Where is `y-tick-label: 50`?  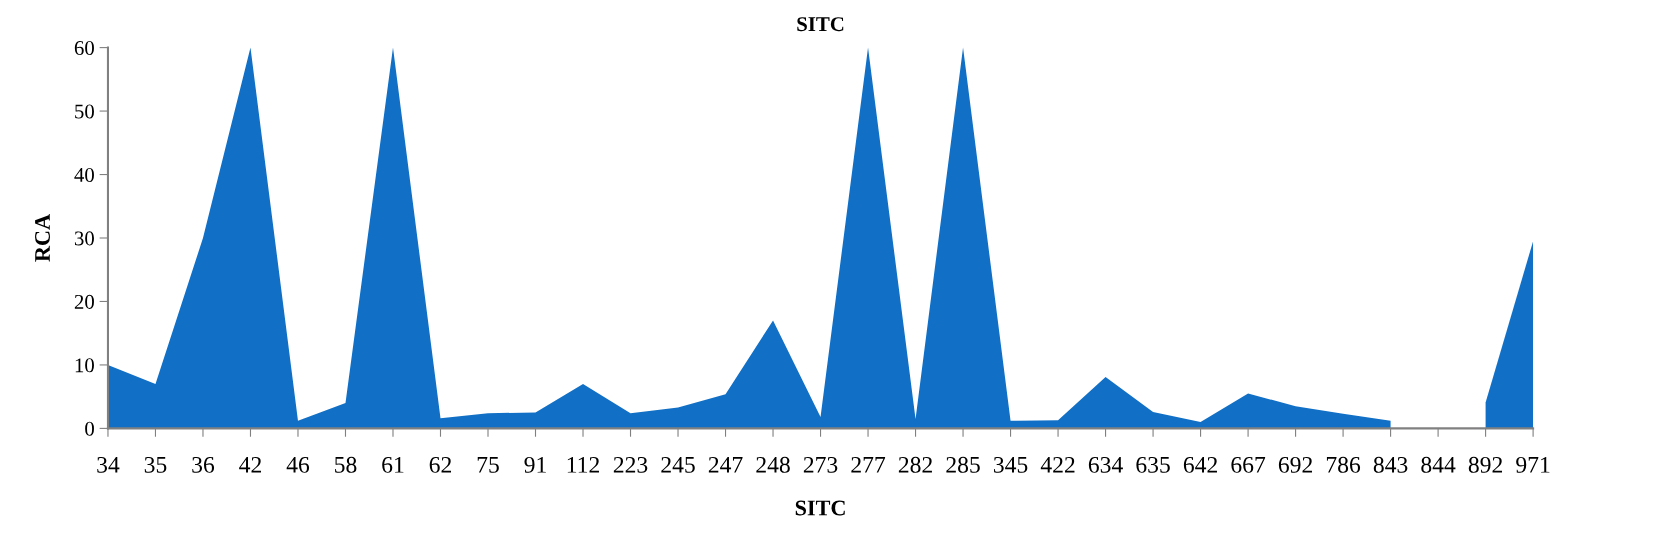 y-tick-label: 50 is located at coordinates (84, 111).